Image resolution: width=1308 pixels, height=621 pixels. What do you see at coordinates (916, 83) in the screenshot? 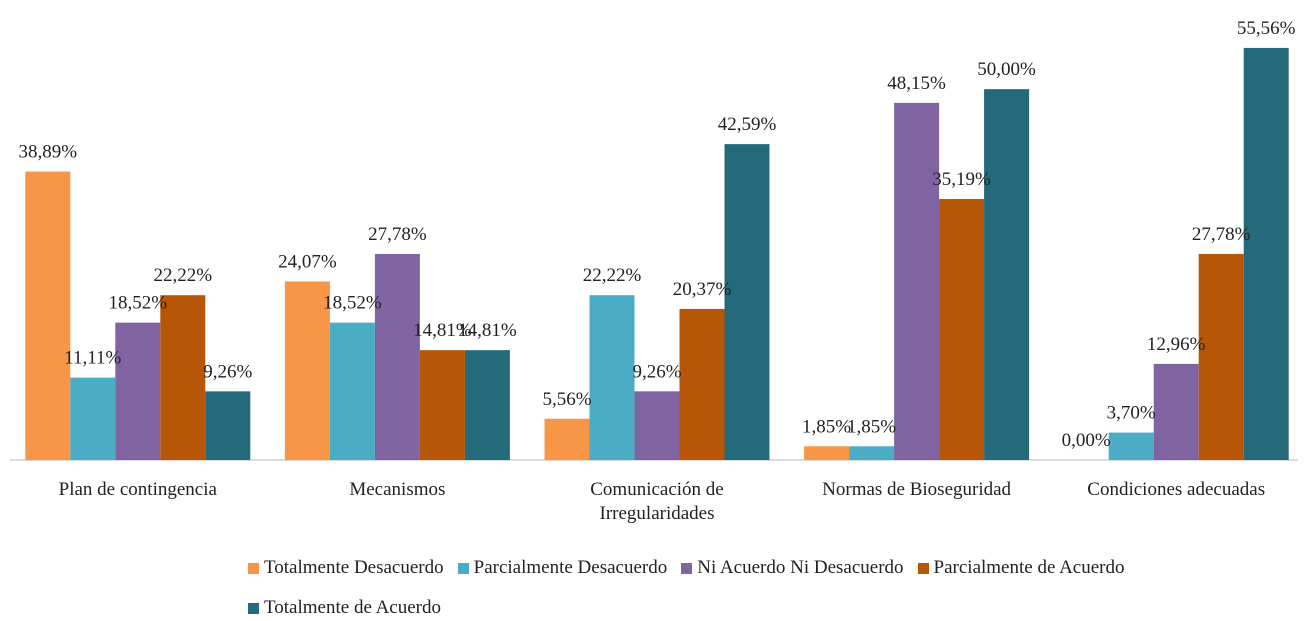
I see `data-label: 48,15%` at bounding box center [916, 83].